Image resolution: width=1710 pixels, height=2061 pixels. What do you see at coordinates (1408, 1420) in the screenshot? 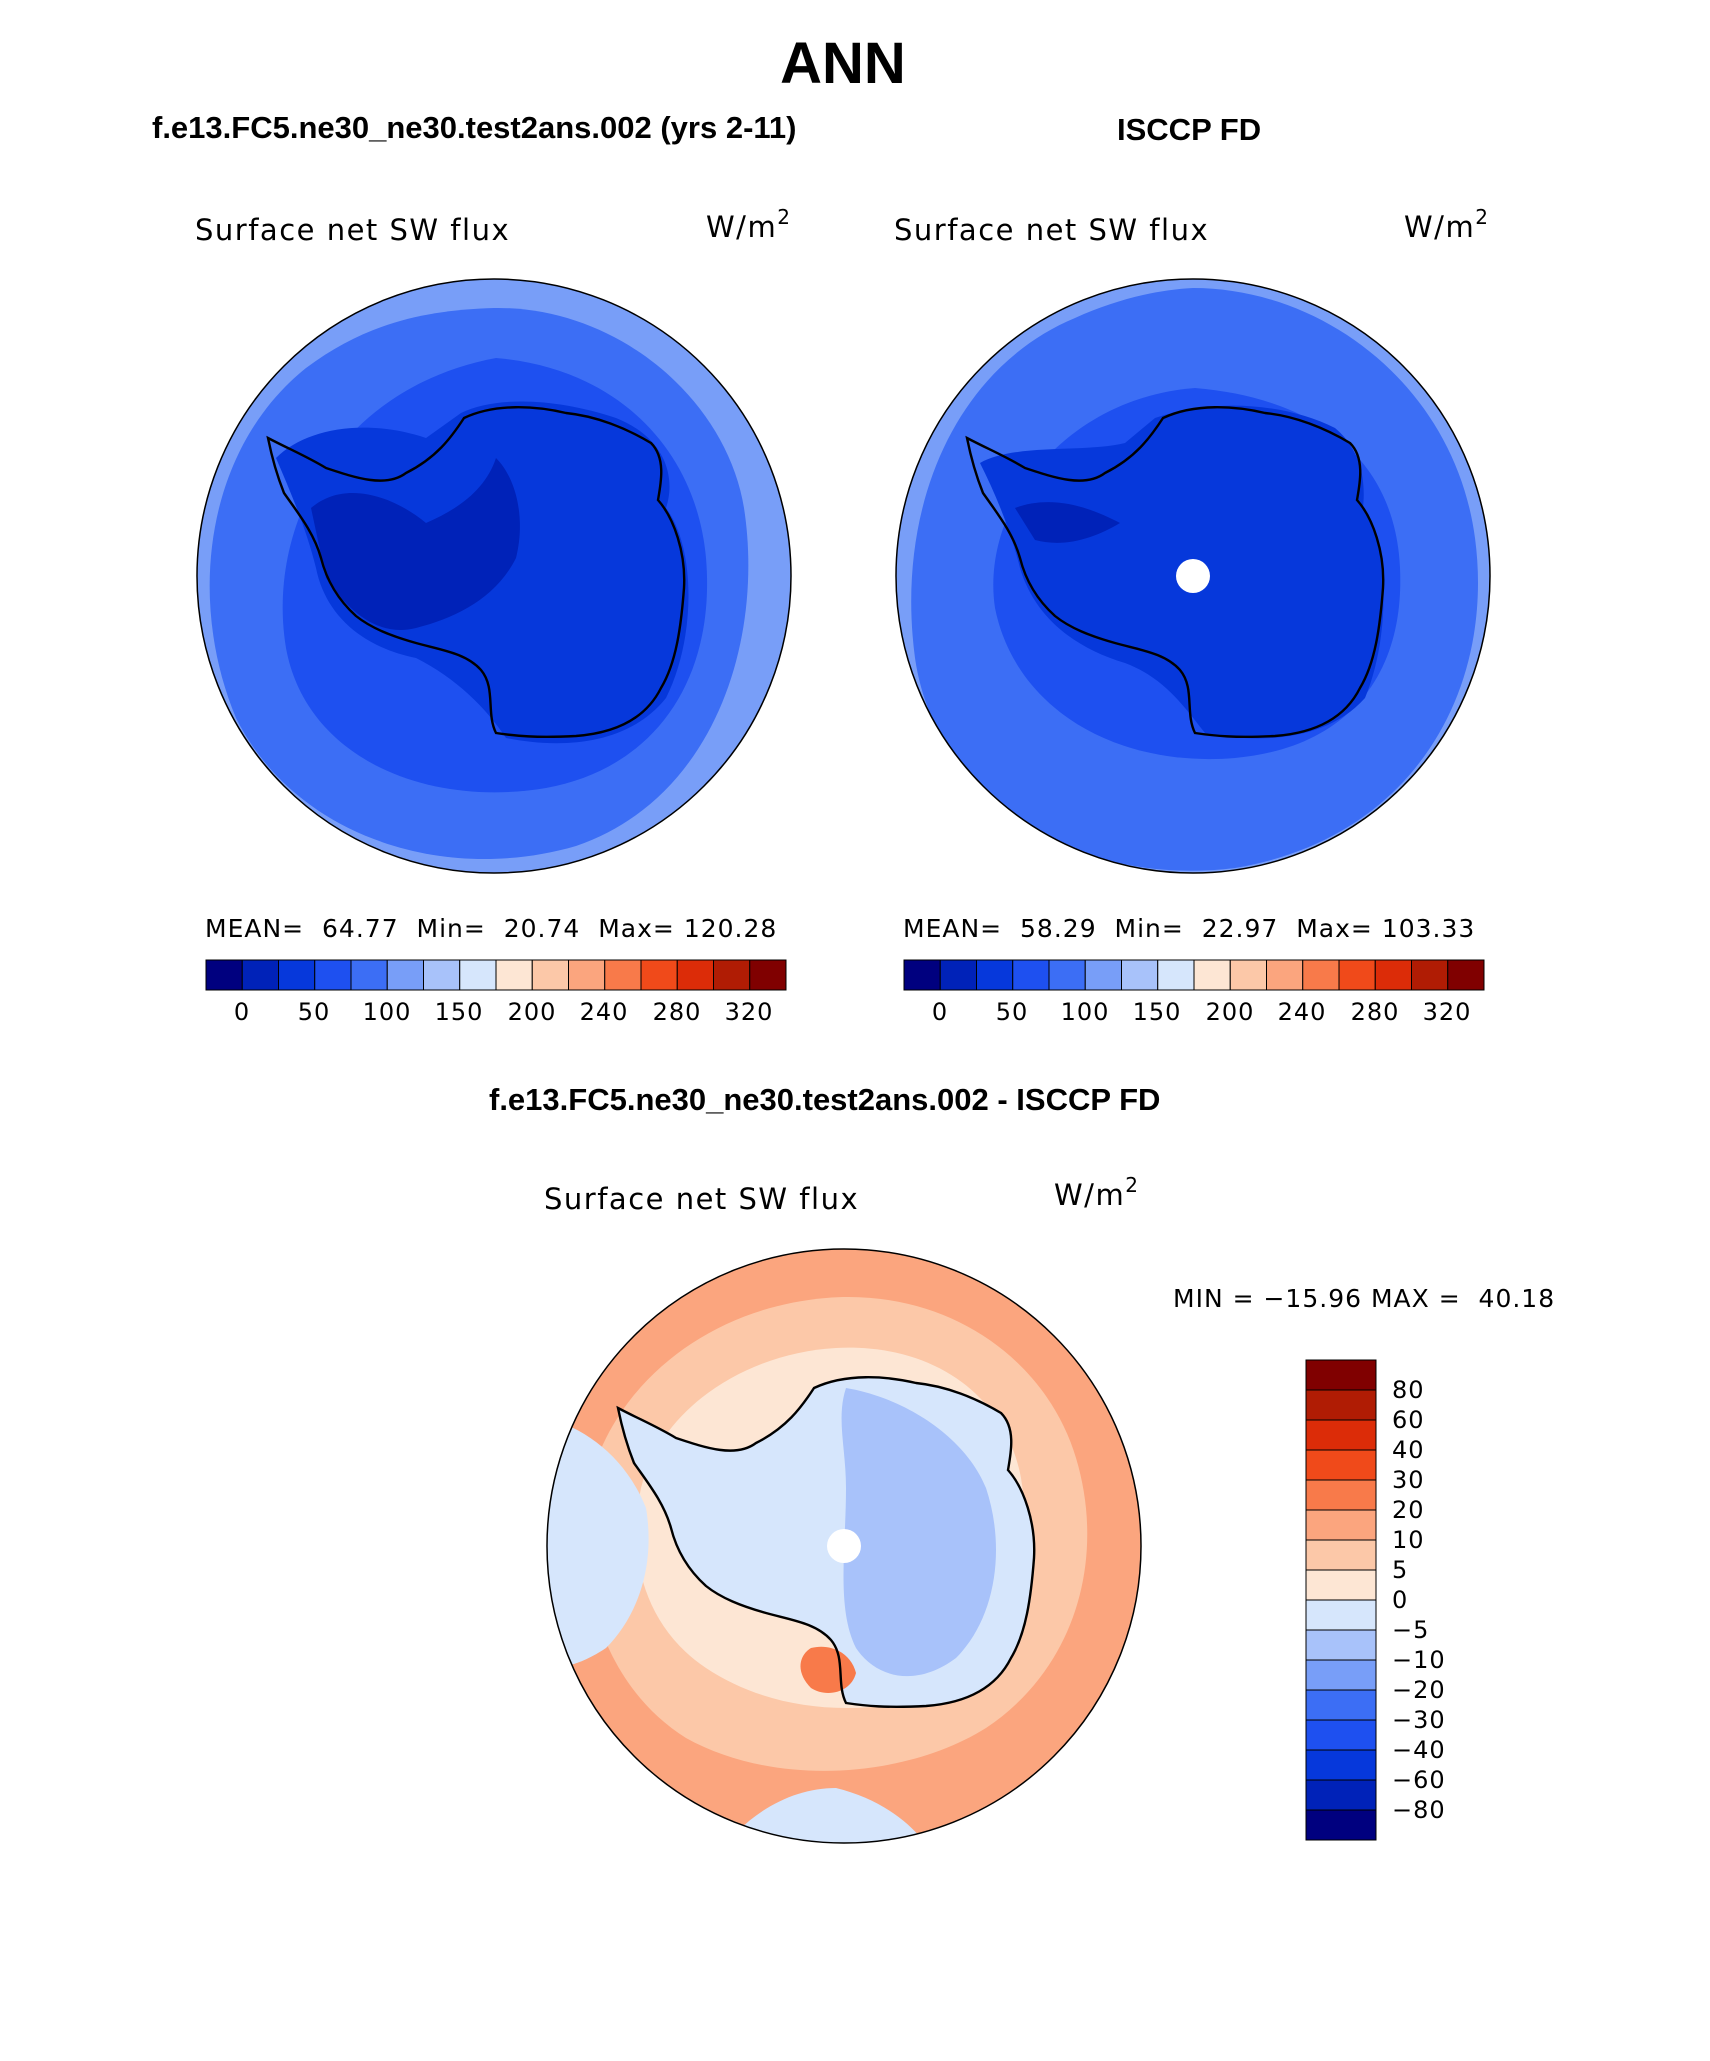
I see `difference-tick: 60` at bounding box center [1408, 1420].